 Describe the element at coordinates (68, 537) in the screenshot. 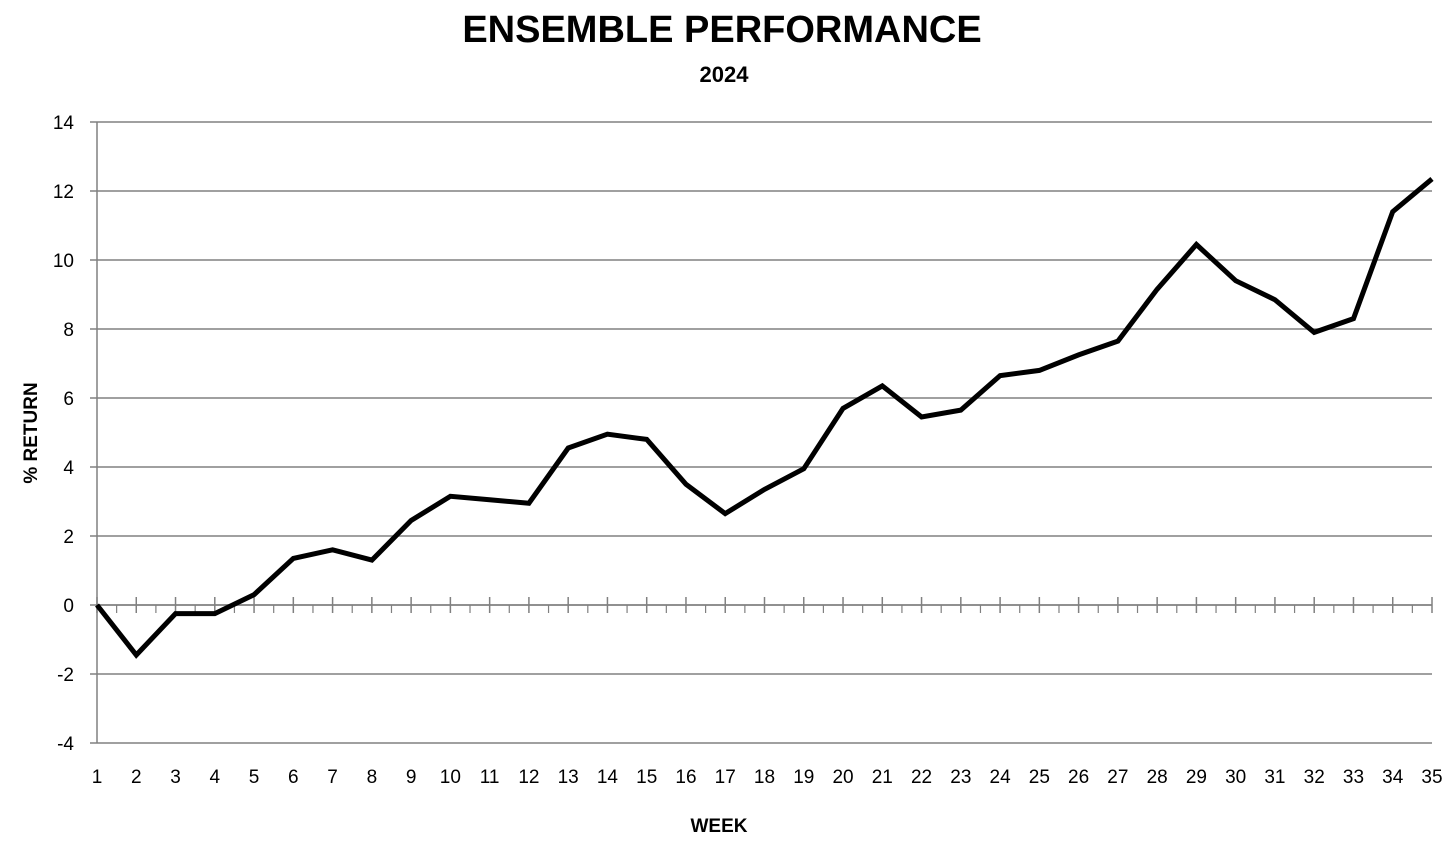

I see `y-tick-label: 2` at that location.